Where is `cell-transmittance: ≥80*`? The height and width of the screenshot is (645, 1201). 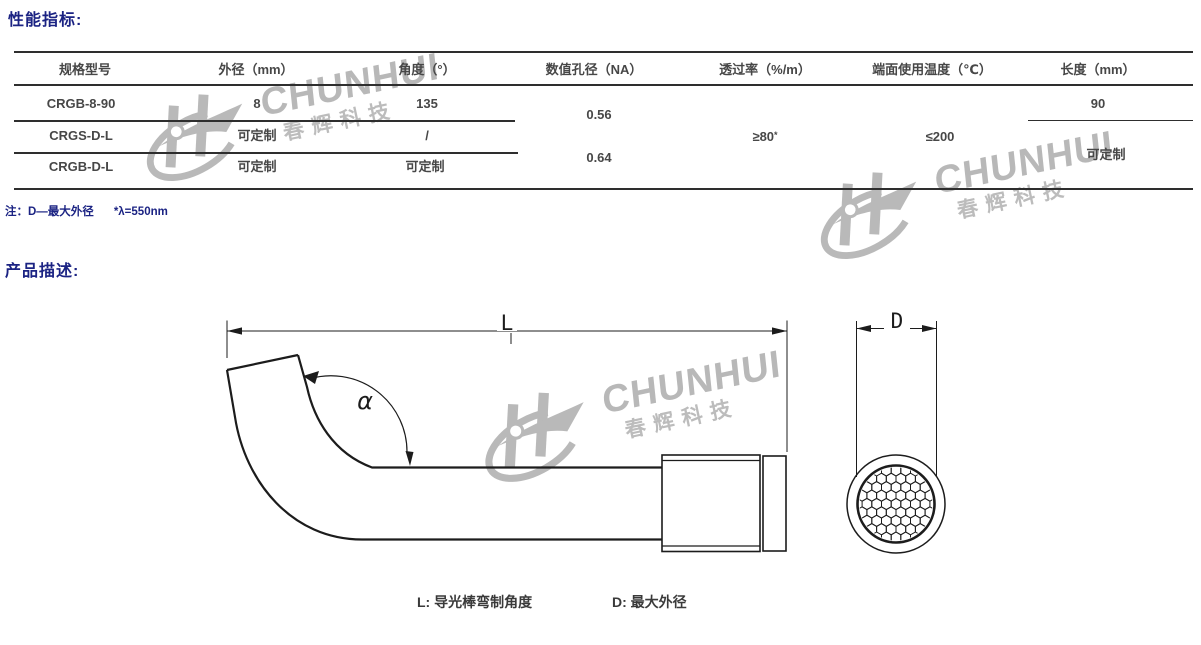 cell-transmittance: ≥80* is located at coordinates (764, 137).